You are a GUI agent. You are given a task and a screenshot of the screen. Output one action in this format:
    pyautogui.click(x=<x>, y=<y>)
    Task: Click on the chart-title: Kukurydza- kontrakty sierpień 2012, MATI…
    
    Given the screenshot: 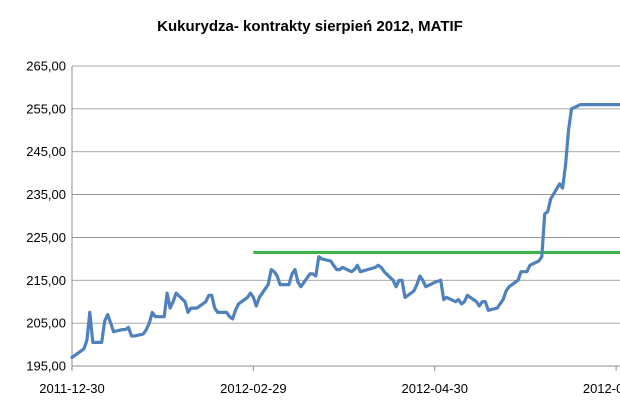 What is the action you would take?
    pyautogui.click(x=310, y=26)
    